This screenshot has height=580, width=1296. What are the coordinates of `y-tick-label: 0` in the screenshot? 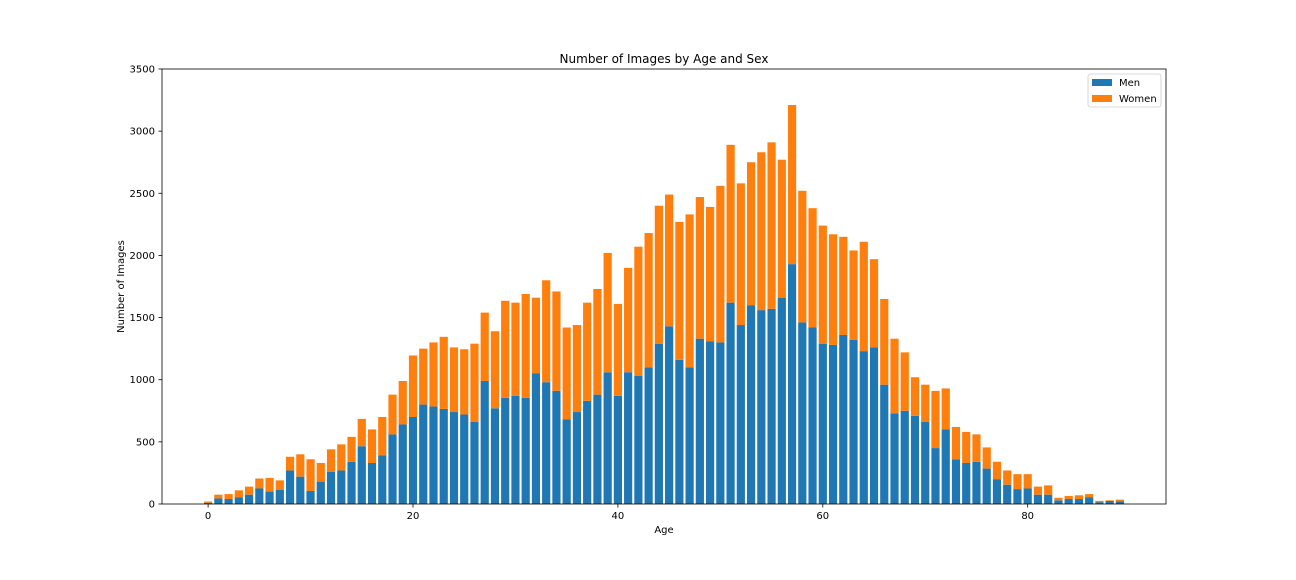 It's located at (152, 505).